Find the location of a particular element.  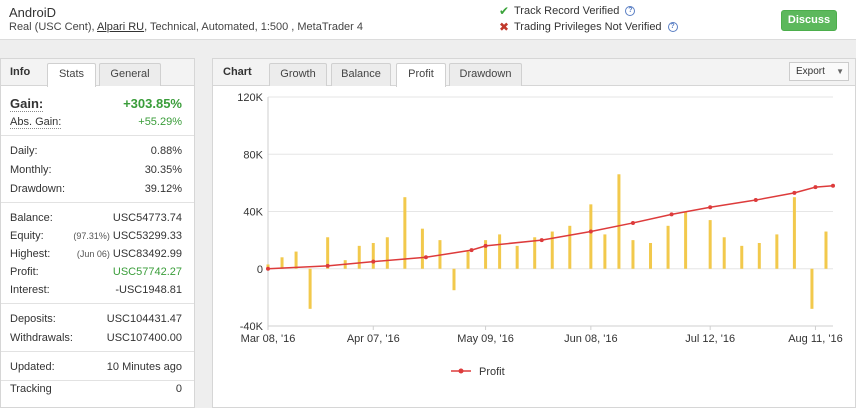

x-tick-label: Mar 08, '16 is located at coordinates (268, 339).